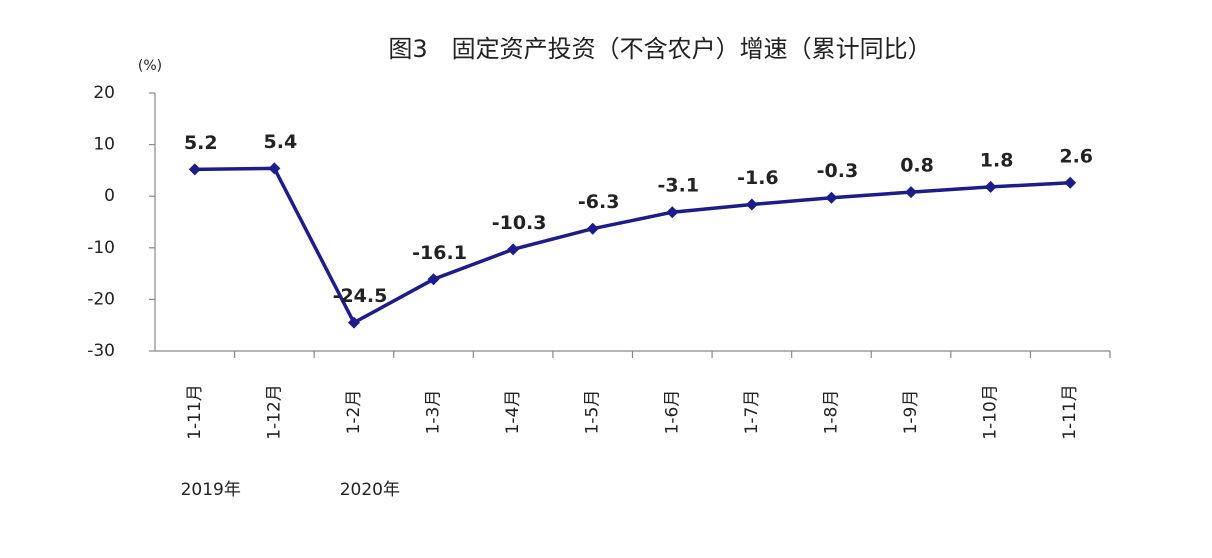 The width and height of the screenshot is (1212, 558). Describe the element at coordinates (370, 490) in the screenshot. I see `year-label: 2020年` at that location.